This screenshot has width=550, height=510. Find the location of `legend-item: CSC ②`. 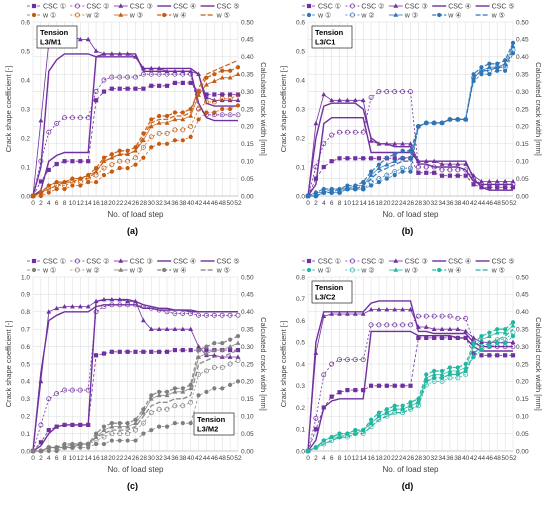

legend-item: CSC ② is located at coordinates (364, 7).